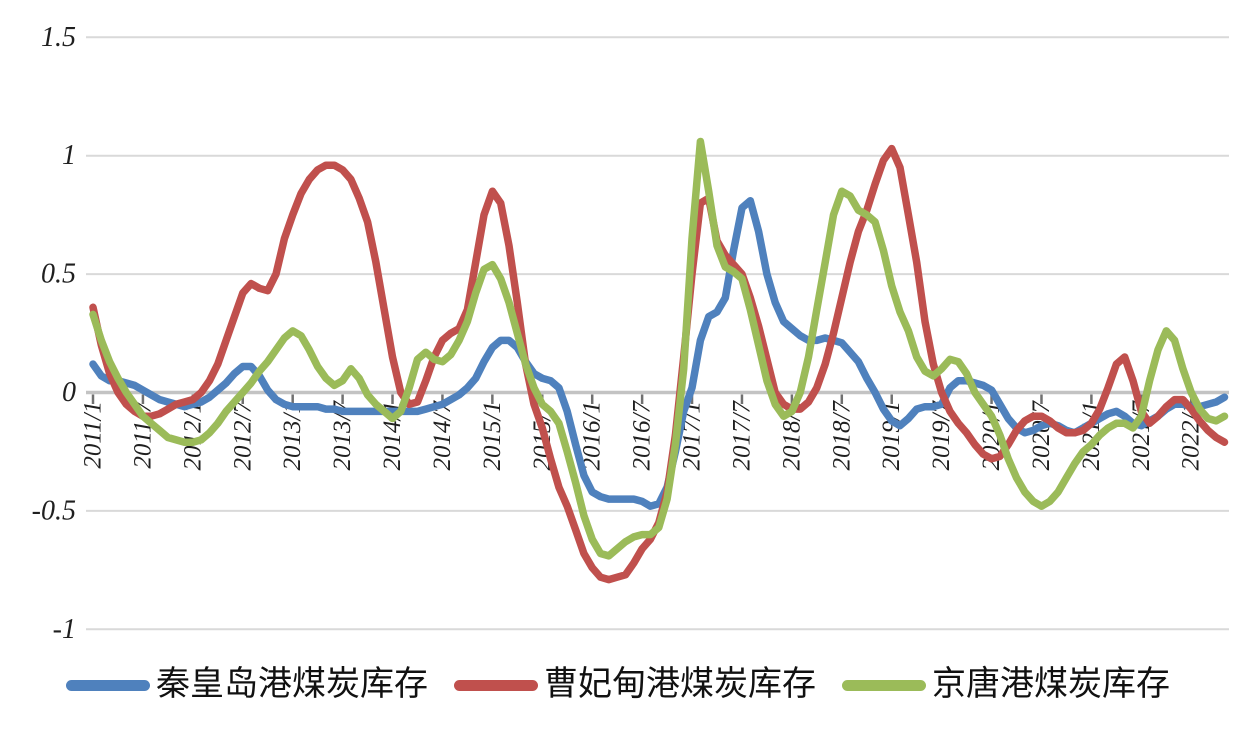  What do you see at coordinates (242, 435) in the screenshot?
I see `x-axis-label: 2012/7` at bounding box center [242, 435].